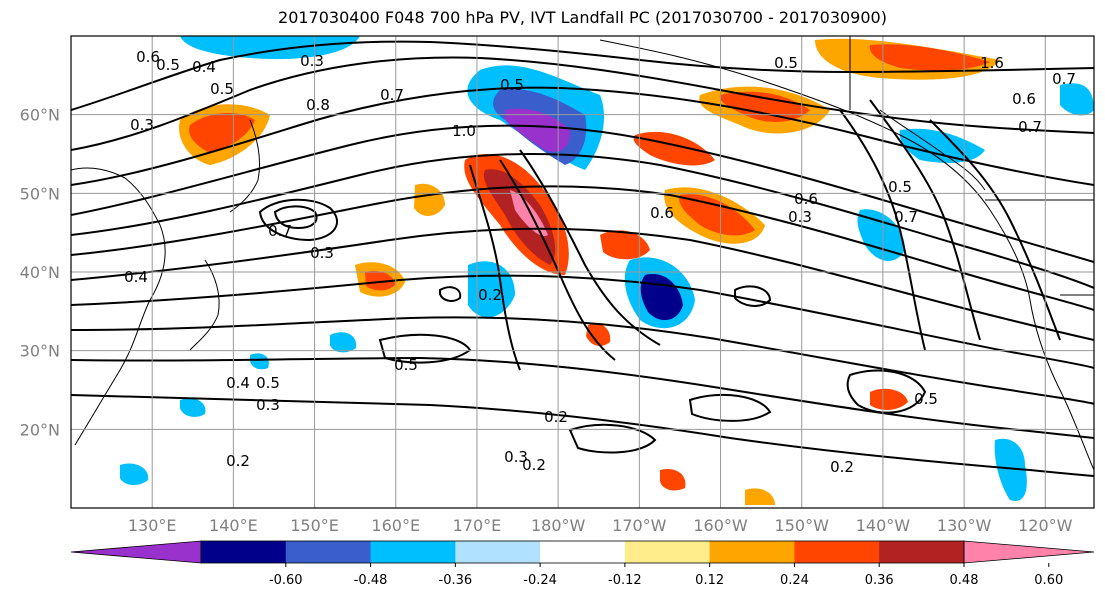 This screenshot has width=1105, height=601. Describe the element at coordinates (1010, 469) in the screenshot. I see `shade-blue-se` at that location.